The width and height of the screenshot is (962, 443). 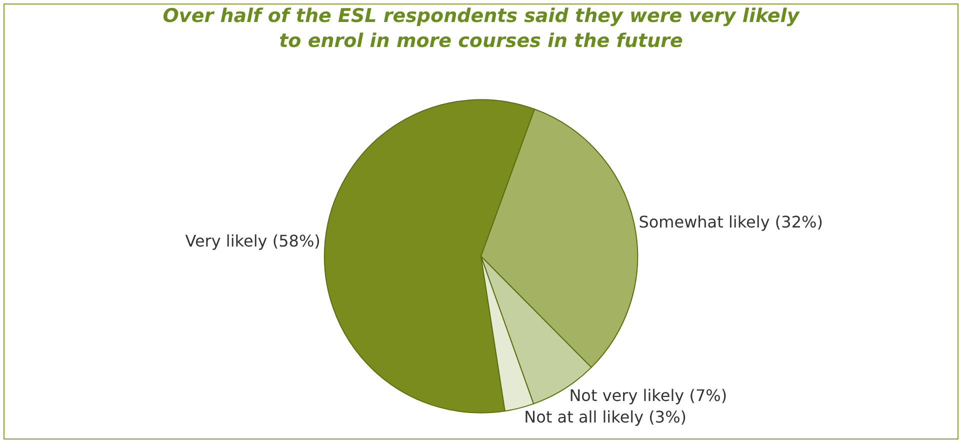 What do you see at coordinates (730, 222) in the screenshot?
I see `slice-label: Somewhat likely (32%)` at bounding box center [730, 222].